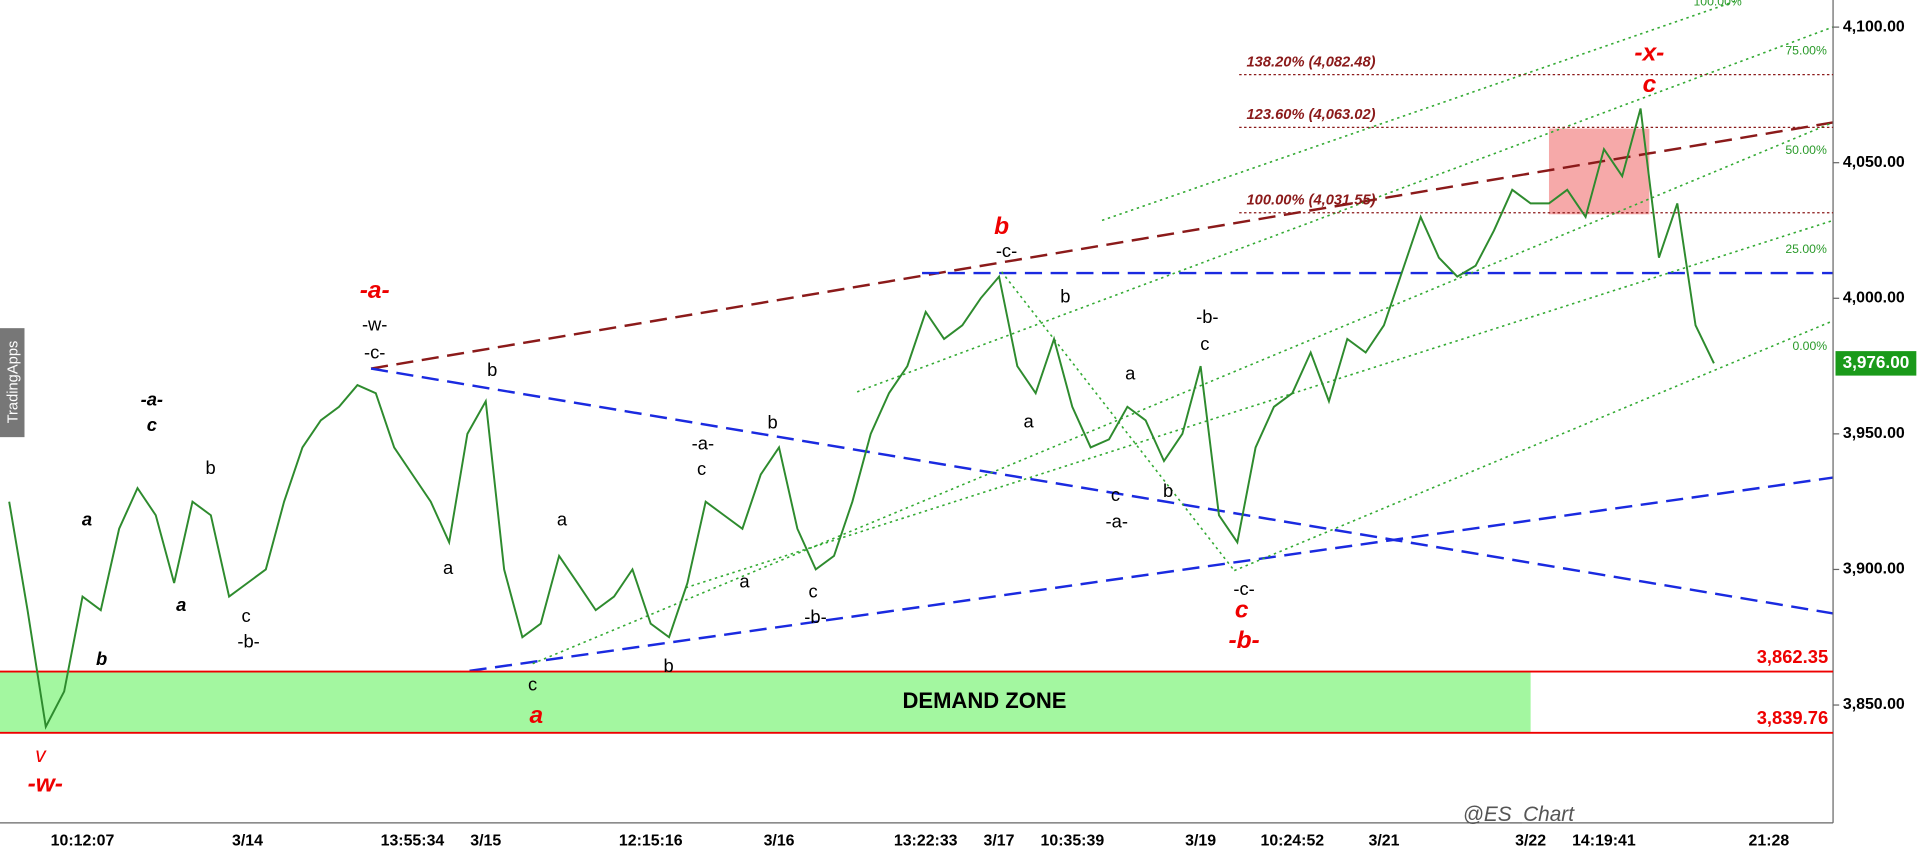  I want to click on channel-label: 0.00%, so click(1809, 346).